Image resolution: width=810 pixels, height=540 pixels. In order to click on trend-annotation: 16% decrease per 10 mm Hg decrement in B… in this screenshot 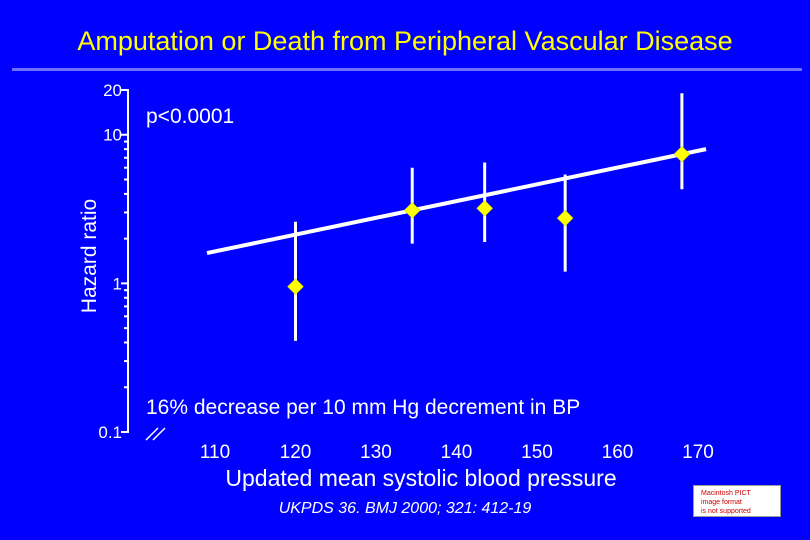, I will do `click(363, 407)`.